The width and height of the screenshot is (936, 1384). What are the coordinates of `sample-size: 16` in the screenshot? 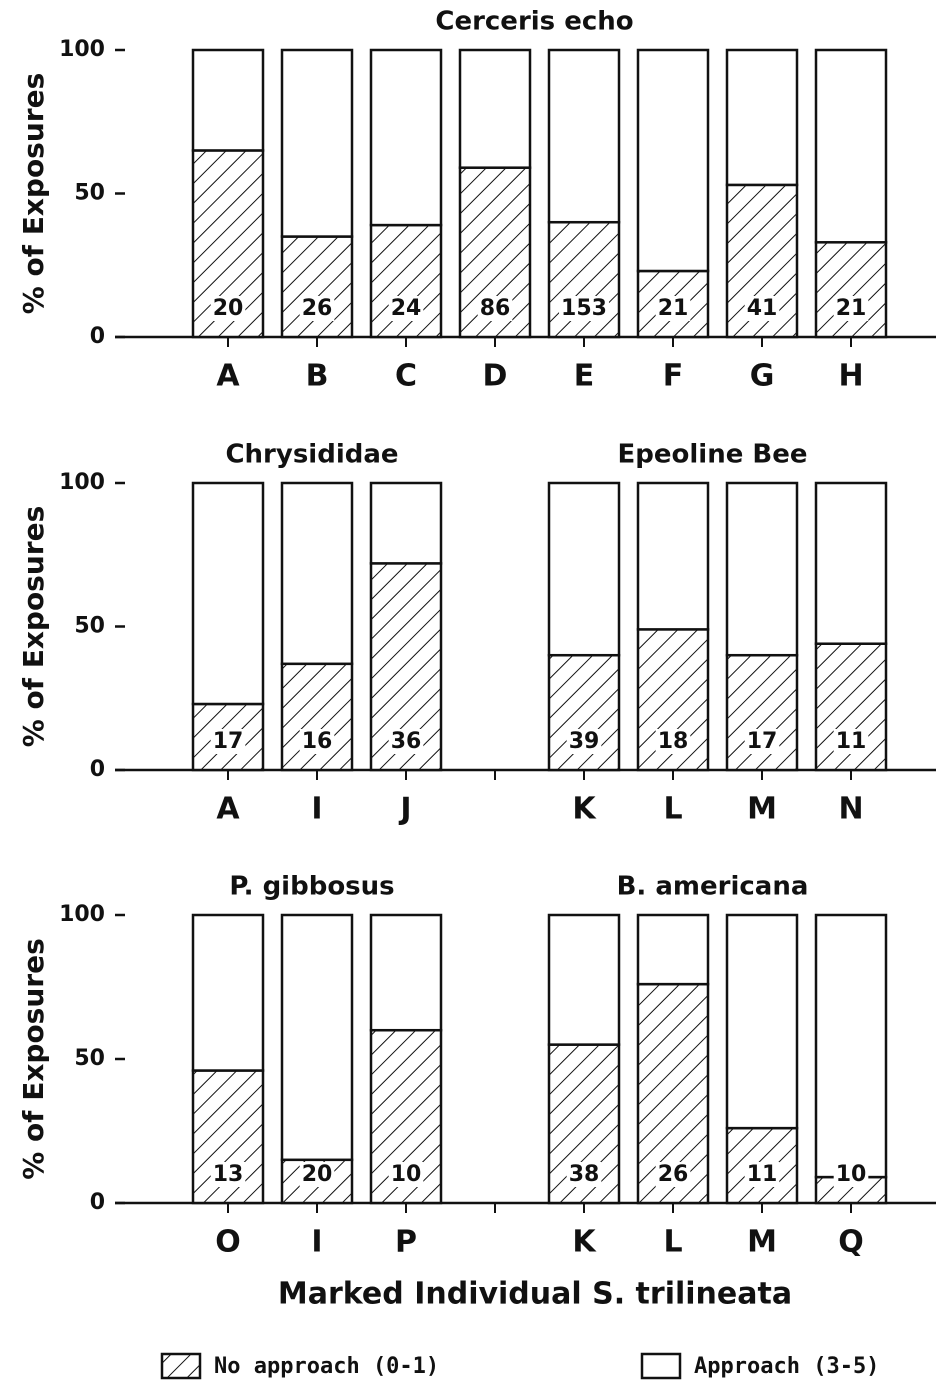 It's located at (317, 741).